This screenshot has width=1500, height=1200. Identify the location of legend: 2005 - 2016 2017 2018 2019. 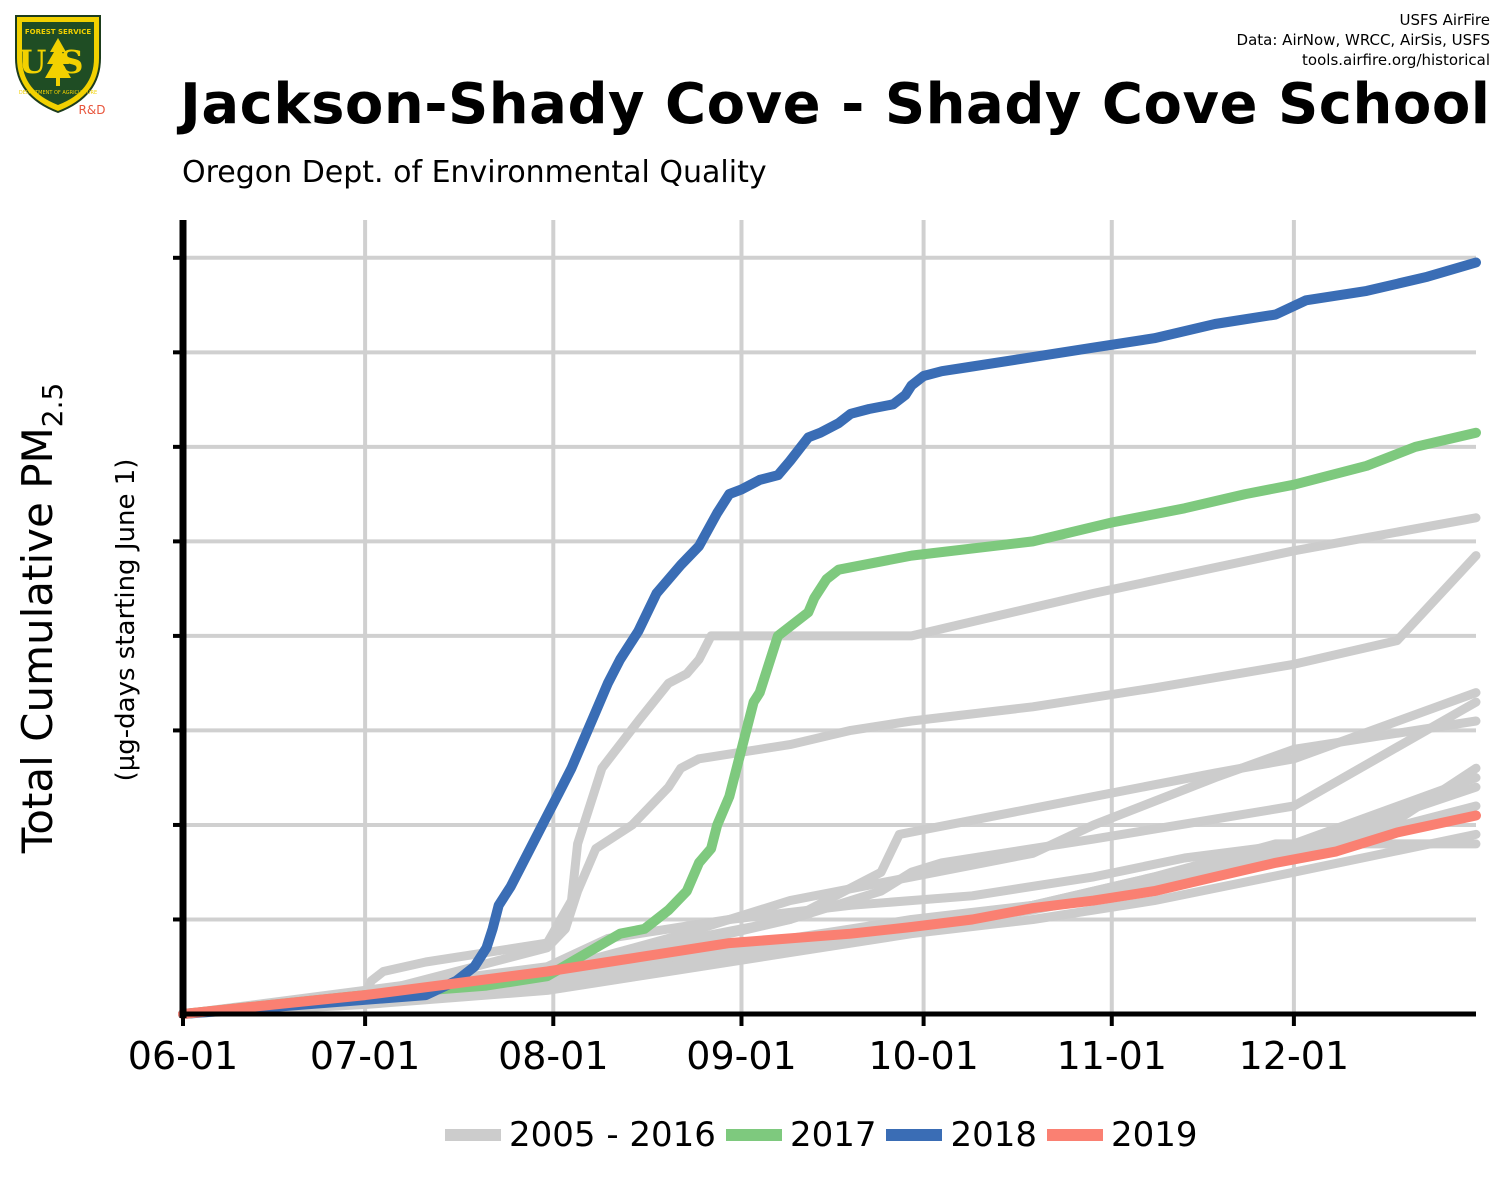
(826, 1135).